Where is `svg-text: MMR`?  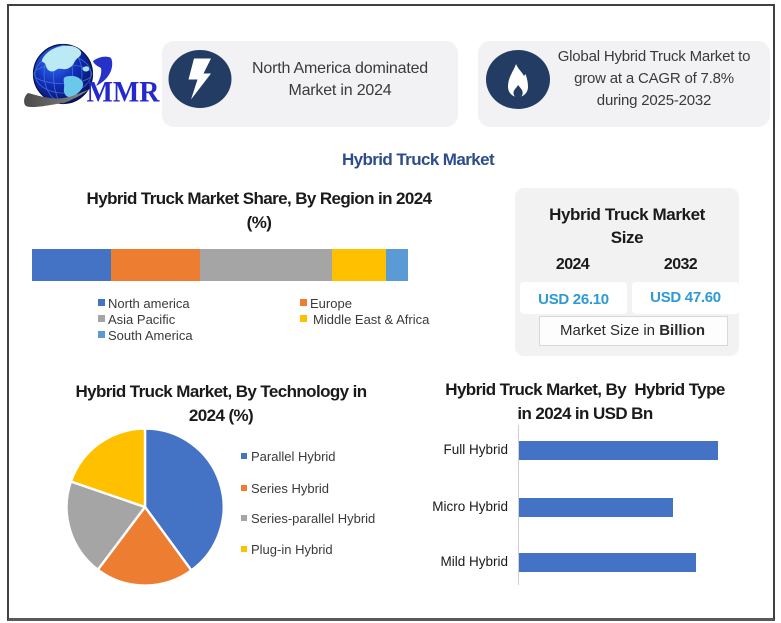 svg-text: MMR is located at coordinates (123, 92).